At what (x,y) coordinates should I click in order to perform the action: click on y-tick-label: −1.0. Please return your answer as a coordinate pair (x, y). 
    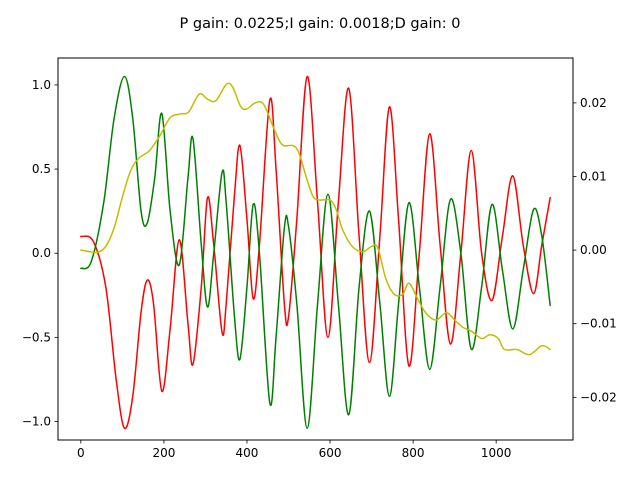
    Looking at the image, I should click on (36, 421).